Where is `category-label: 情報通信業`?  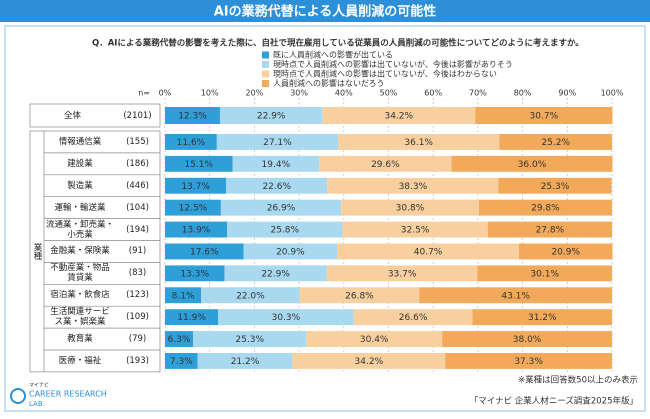
category-label: 情報通信業 is located at coordinates (80, 141).